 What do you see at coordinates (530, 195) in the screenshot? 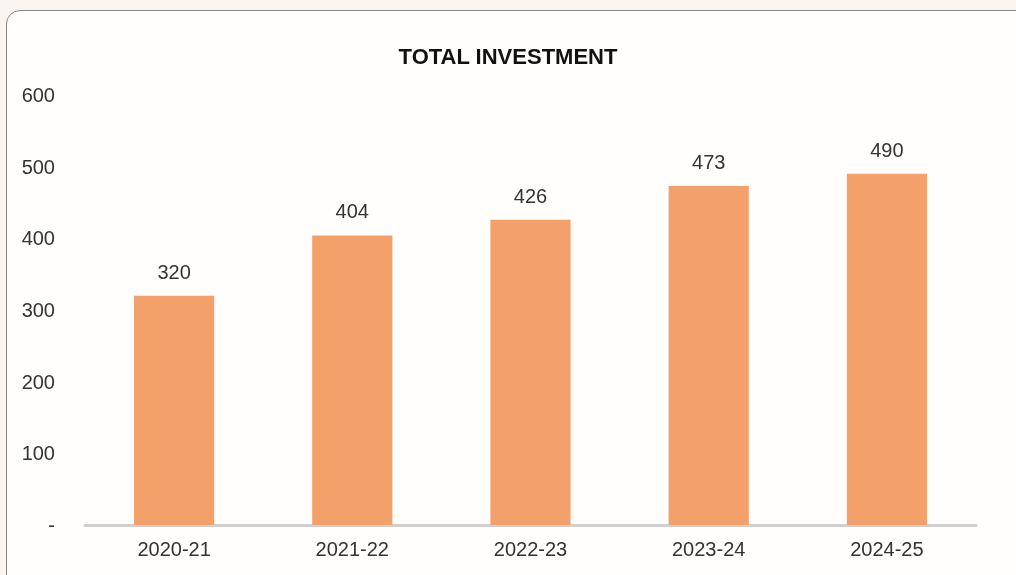
I see `data-label: 426` at bounding box center [530, 195].